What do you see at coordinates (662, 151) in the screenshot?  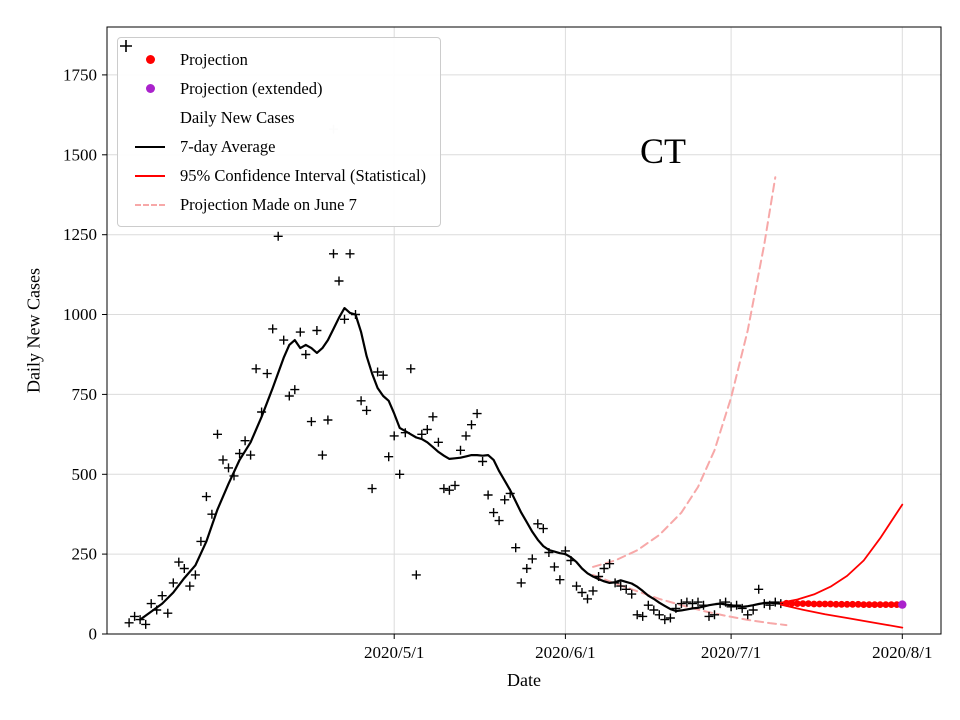 I see `chart-title: CT` at bounding box center [662, 151].